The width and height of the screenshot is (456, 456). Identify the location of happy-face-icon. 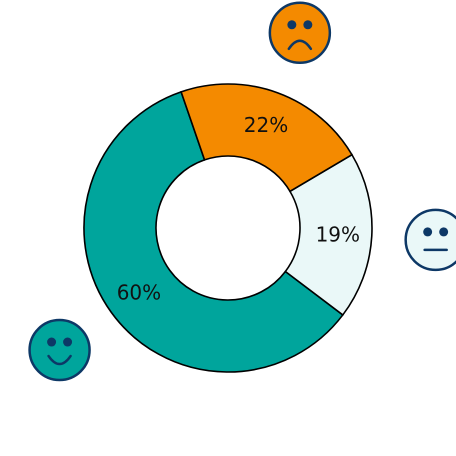
(59, 350).